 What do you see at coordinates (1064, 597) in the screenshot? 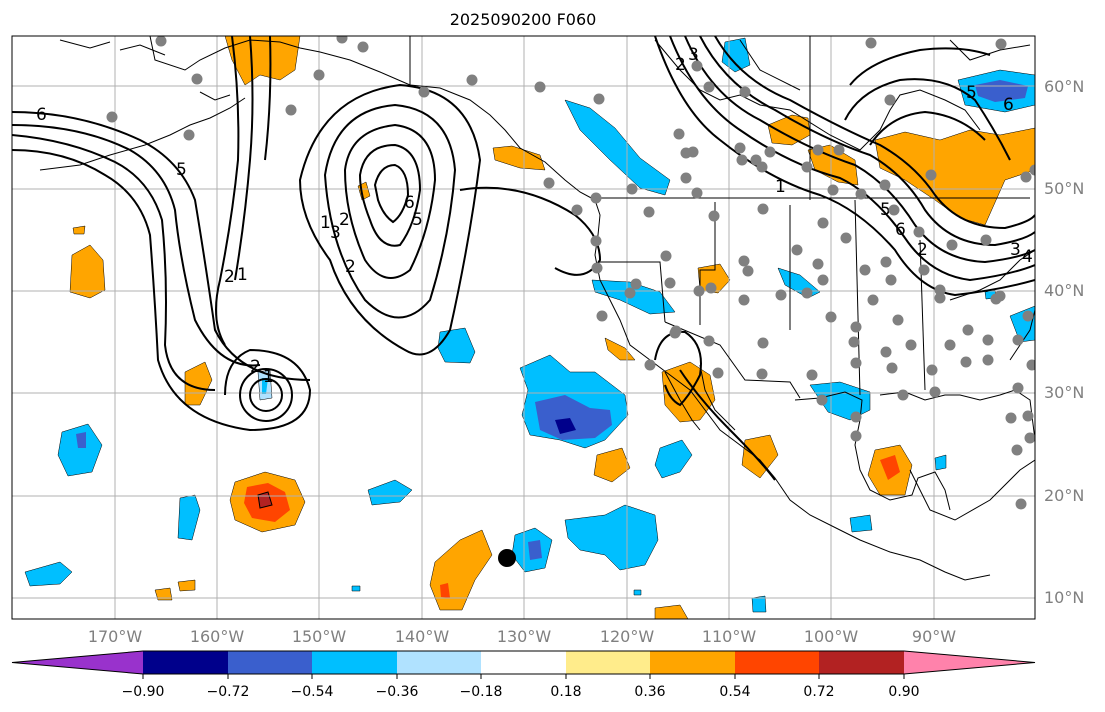
I see `lat-label: 10°N` at bounding box center [1064, 597].